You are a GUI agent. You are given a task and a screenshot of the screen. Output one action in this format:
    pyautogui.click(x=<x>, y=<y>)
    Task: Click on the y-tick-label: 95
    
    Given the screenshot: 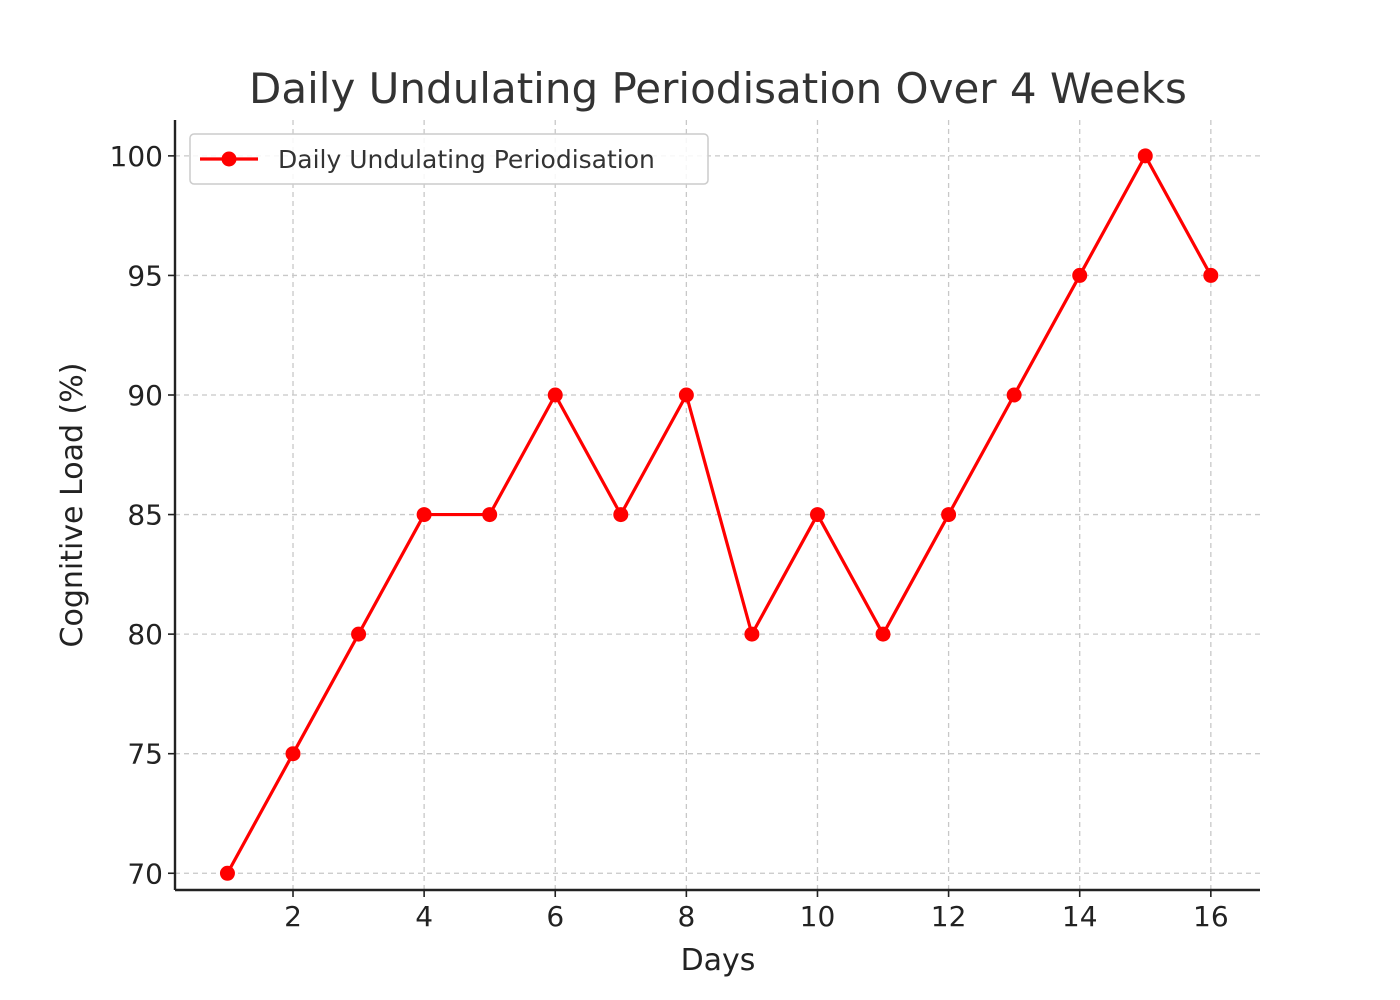 What is the action you would take?
    pyautogui.click(x=145, y=275)
    